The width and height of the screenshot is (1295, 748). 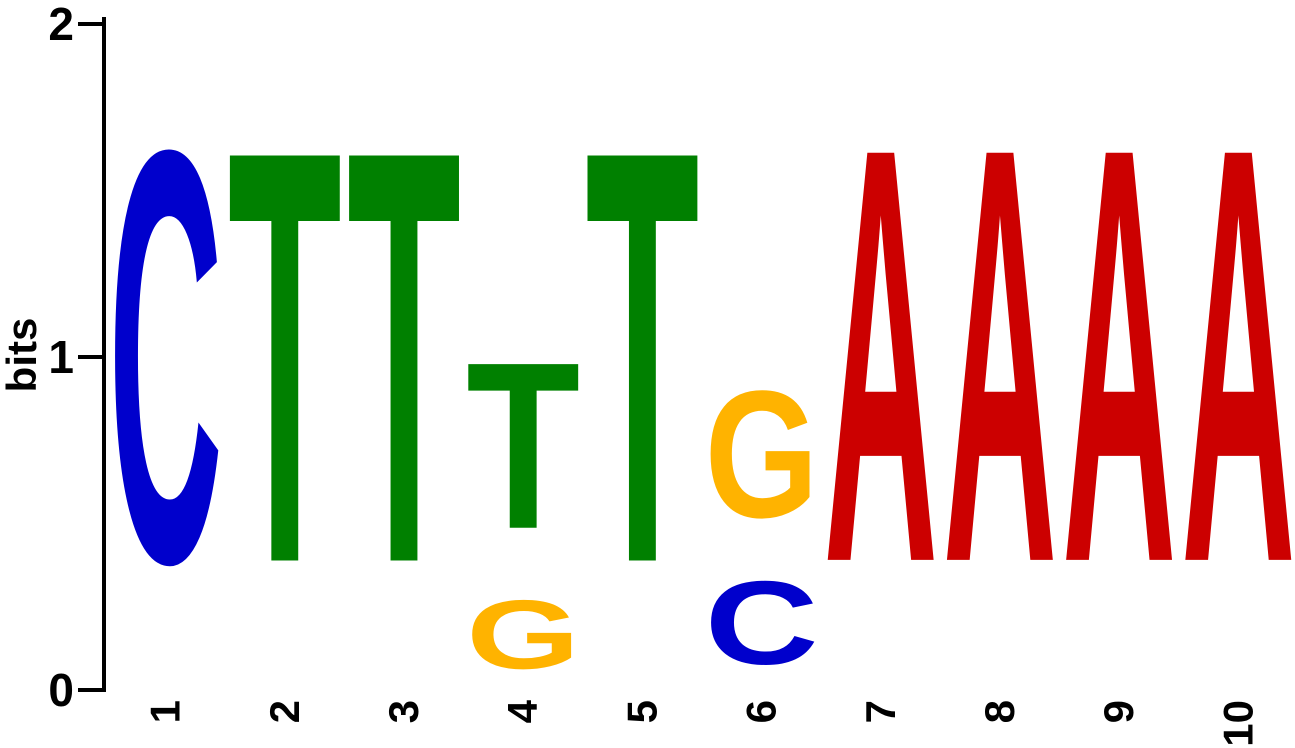 What do you see at coordinates (641, 711) in the screenshot?
I see `x-tick-label-5: 5` at bounding box center [641, 711].